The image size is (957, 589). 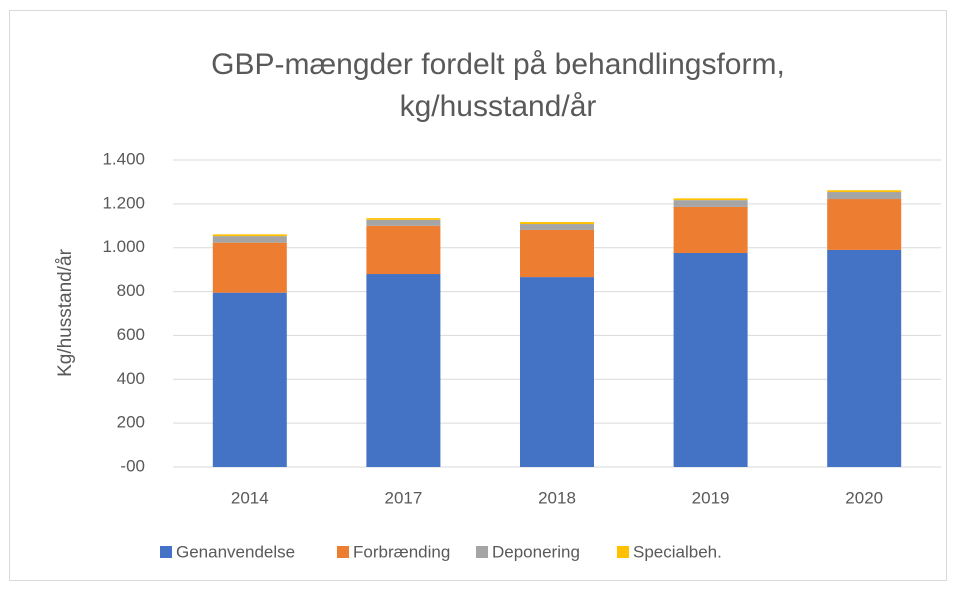 What do you see at coordinates (132, 465) in the screenshot?
I see `y-tick-label: -00` at bounding box center [132, 465].